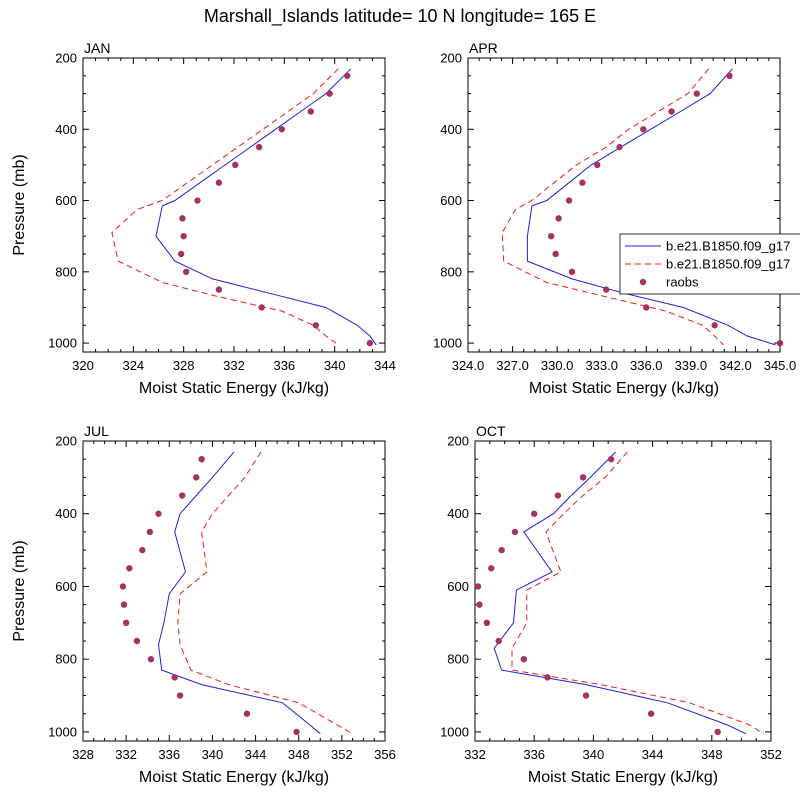 This screenshot has height=800, width=800. I want to click on x-tick-label: 333.0, so click(601, 365).